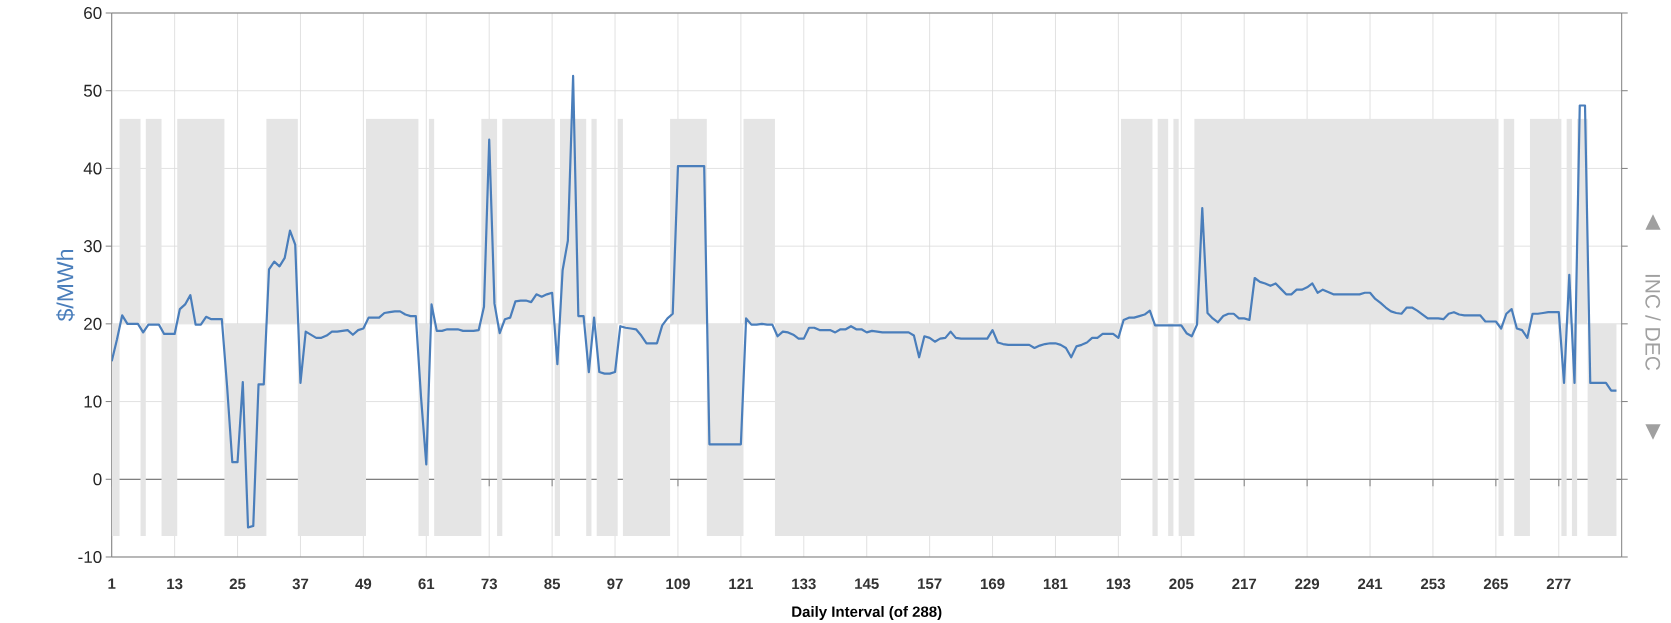 This screenshot has width=1671, height=623. What do you see at coordinates (1558, 583) in the screenshot?
I see `x-tick-label: 277` at bounding box center [1558, 583].